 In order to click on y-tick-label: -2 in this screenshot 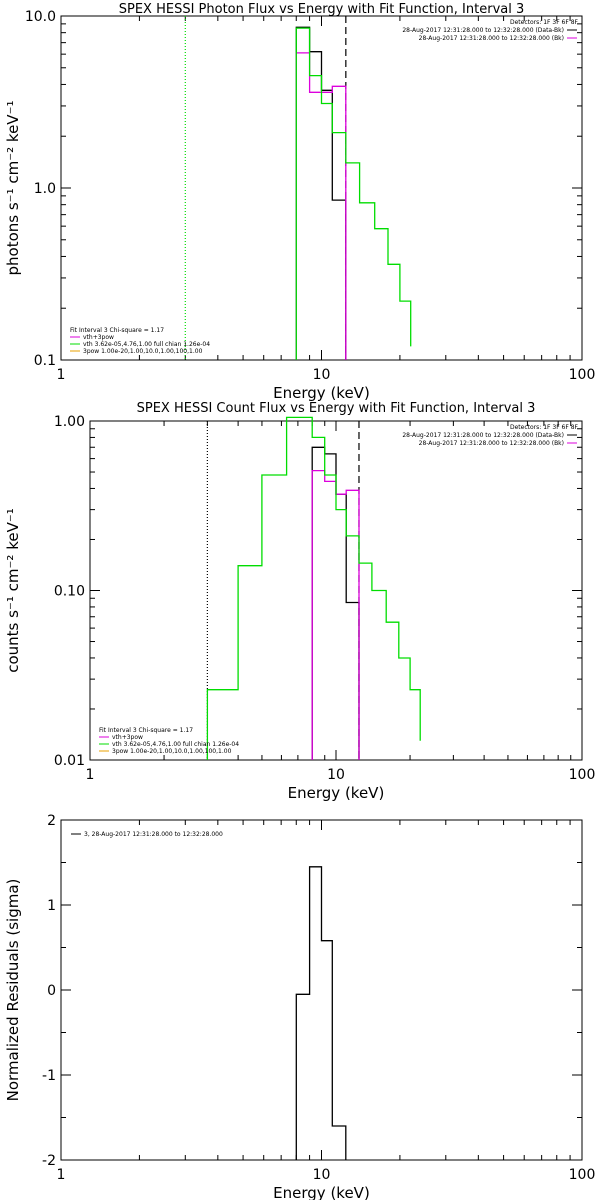, I will do `click(49, 1161)`.